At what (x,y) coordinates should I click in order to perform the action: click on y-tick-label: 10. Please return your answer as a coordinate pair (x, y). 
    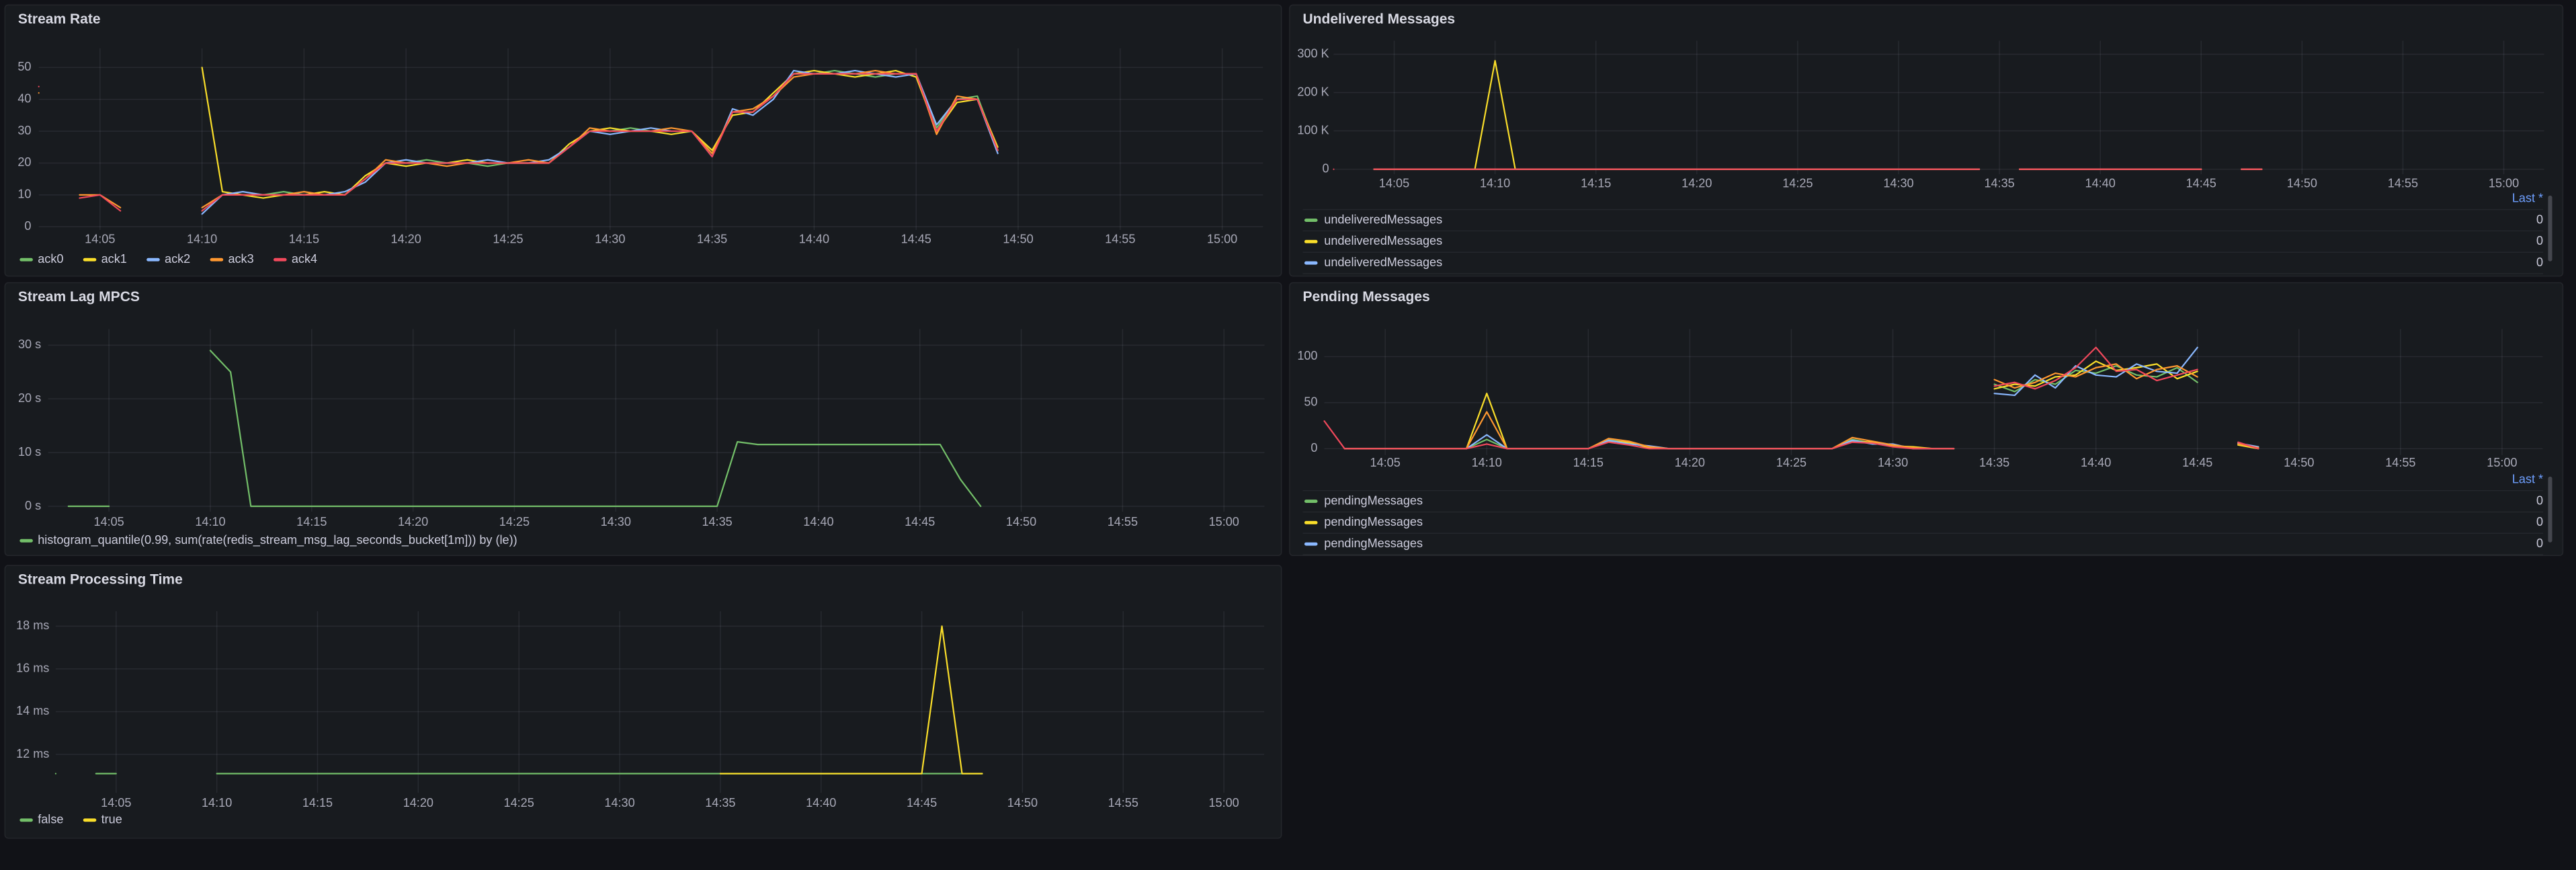
    Looking at the image, I should click on (24, 194).